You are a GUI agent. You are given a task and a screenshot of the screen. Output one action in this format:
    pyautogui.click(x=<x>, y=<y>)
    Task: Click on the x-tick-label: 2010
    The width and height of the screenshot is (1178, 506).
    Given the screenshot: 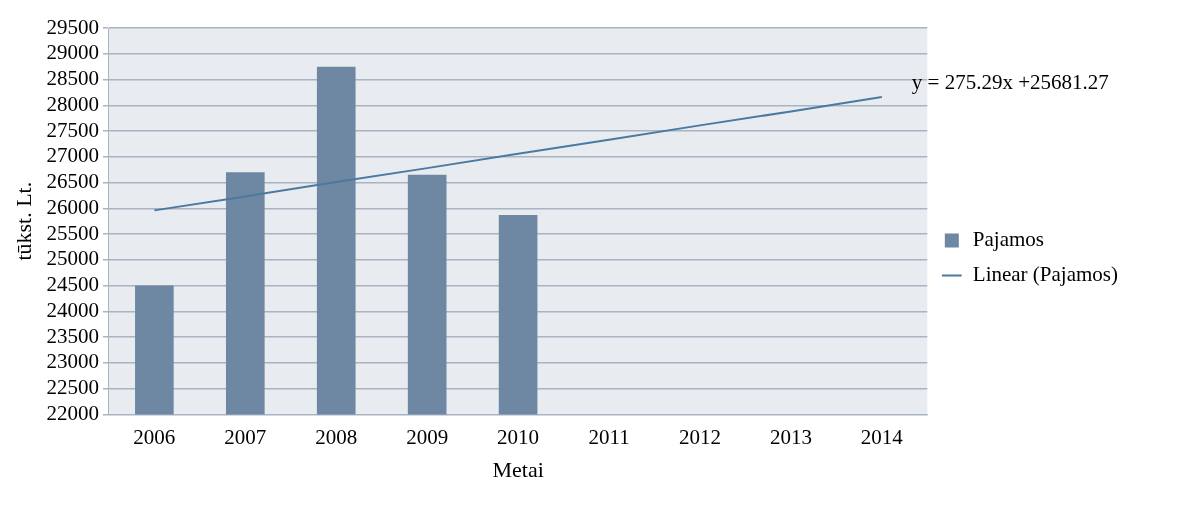 What is the action you would take?
    pyautogui.click(x=518, y=436)
    